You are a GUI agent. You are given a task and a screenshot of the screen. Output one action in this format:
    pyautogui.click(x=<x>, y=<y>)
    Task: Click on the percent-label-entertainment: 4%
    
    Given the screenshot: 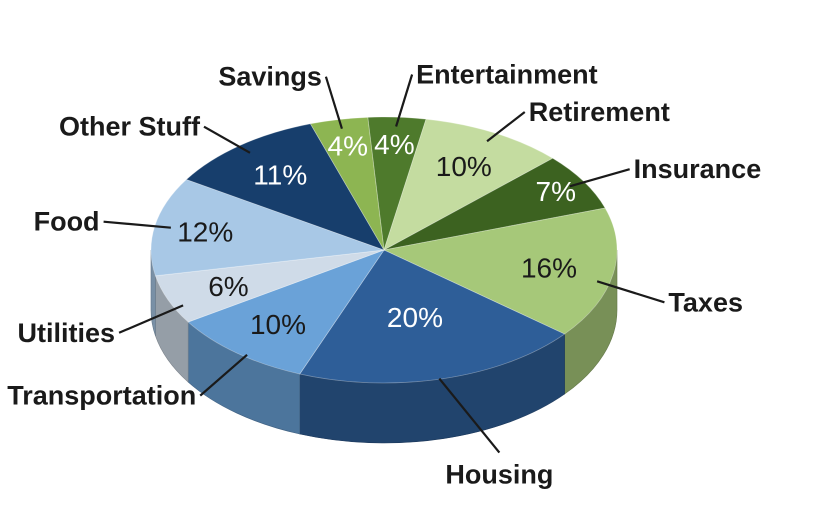 What is the action you would take?
    pyautogui.click(x=394, y=144)
    